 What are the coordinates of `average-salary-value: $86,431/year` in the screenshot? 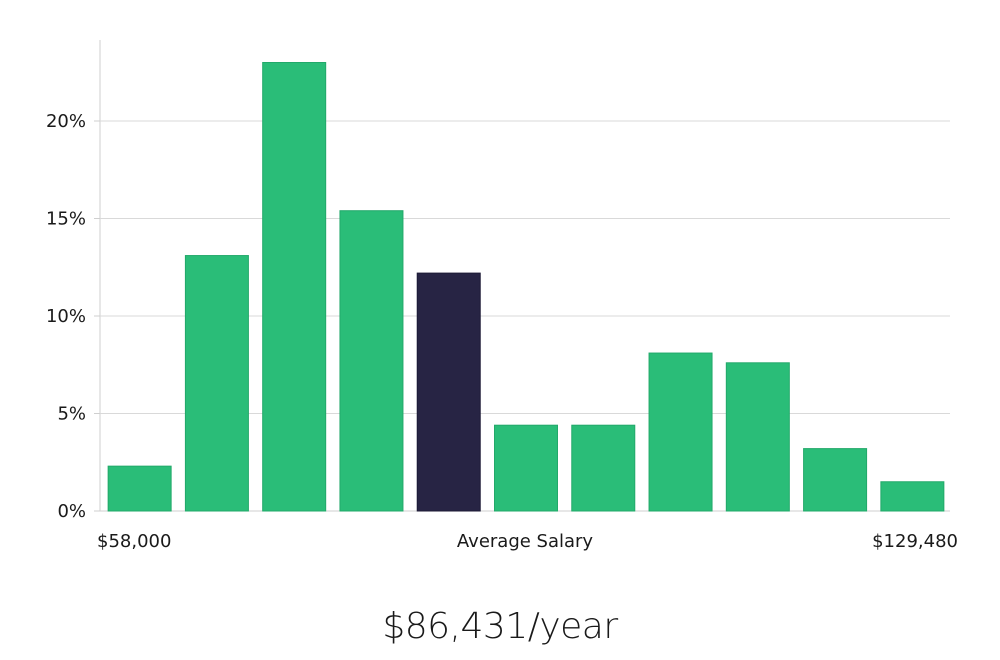 It's located at (500, 626).